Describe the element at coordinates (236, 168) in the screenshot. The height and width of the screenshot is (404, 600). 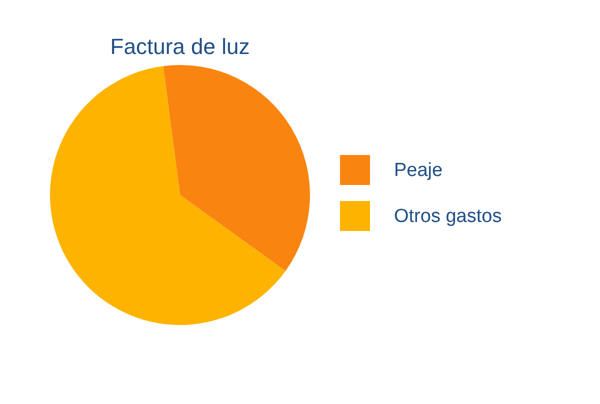
I see `pie-slice` at that location.